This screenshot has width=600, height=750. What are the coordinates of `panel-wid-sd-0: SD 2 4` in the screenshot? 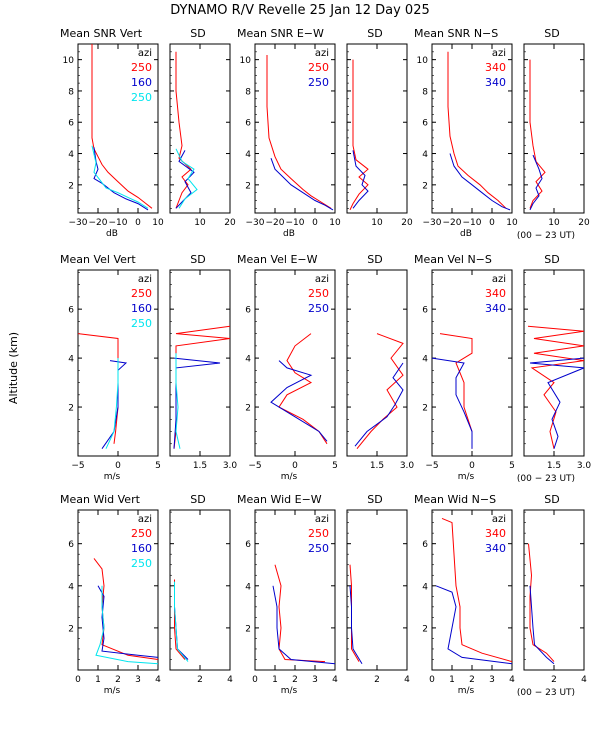 It's located at (201, 589).